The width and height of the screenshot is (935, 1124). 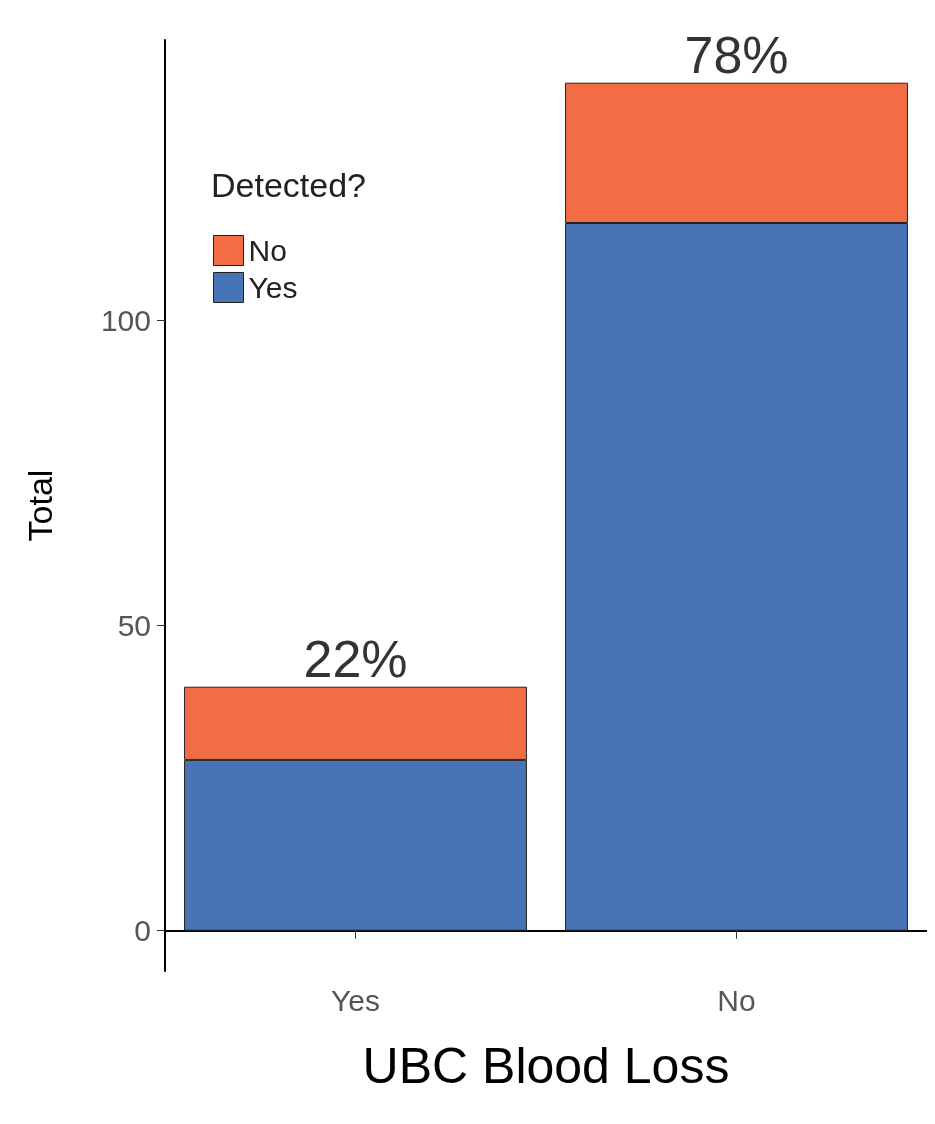 What do you see at coordinates (736, 54) in the screenshot?
I see `annotation: 78%` at bounding box center [736, 54].